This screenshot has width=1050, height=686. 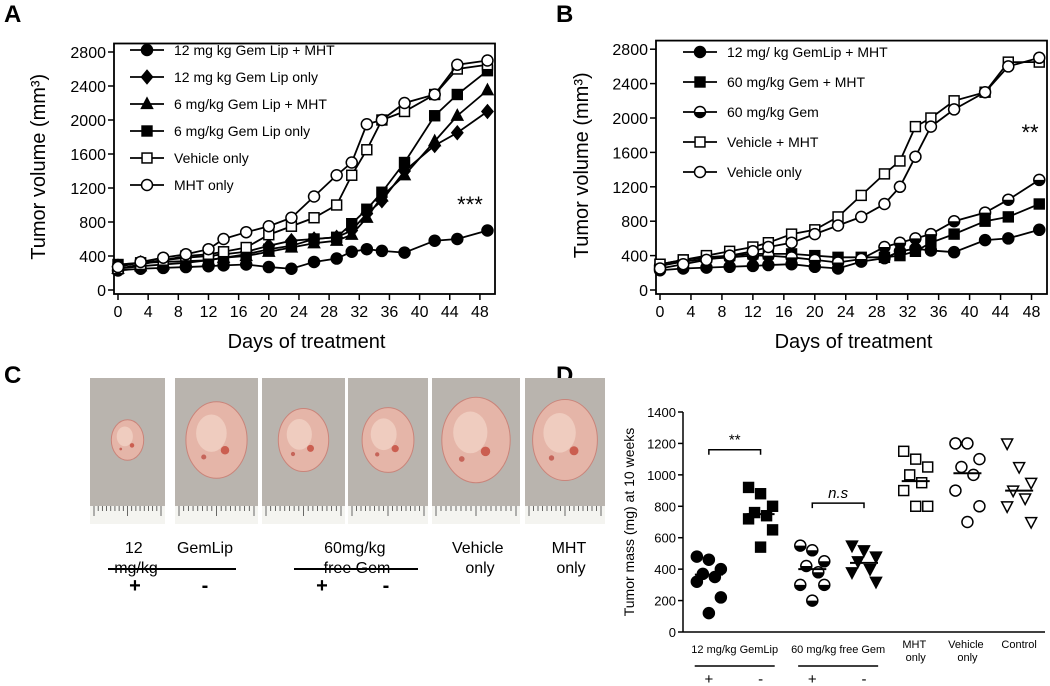 What do you see at coordinates (420, 312) in the screenshot?
I see `x-tick-label: 40` at bounding box center [420, 312].